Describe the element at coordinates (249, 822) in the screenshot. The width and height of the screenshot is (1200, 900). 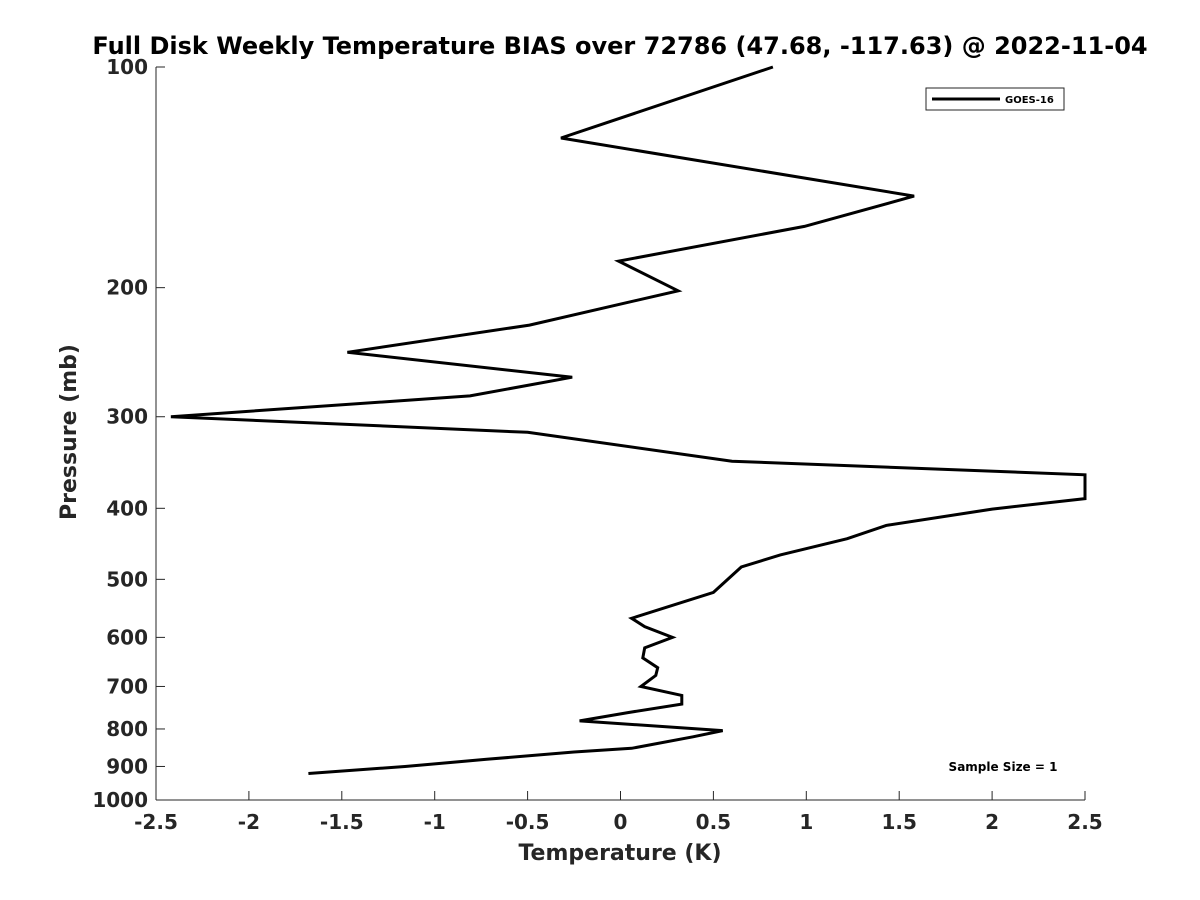
I see `x-tick-label: -2` at that location.